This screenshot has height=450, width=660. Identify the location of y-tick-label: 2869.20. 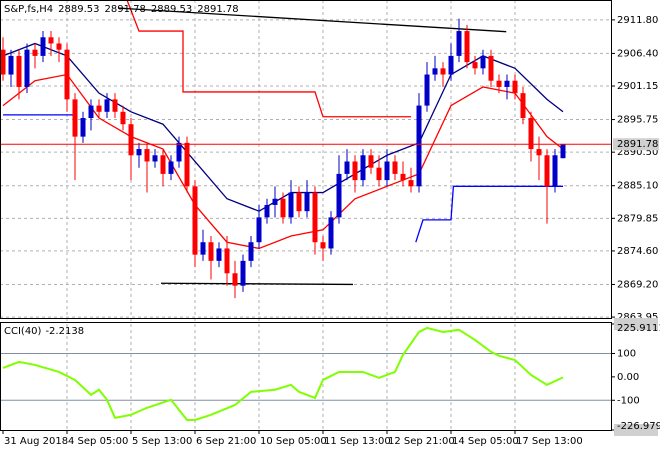
(637, 284).